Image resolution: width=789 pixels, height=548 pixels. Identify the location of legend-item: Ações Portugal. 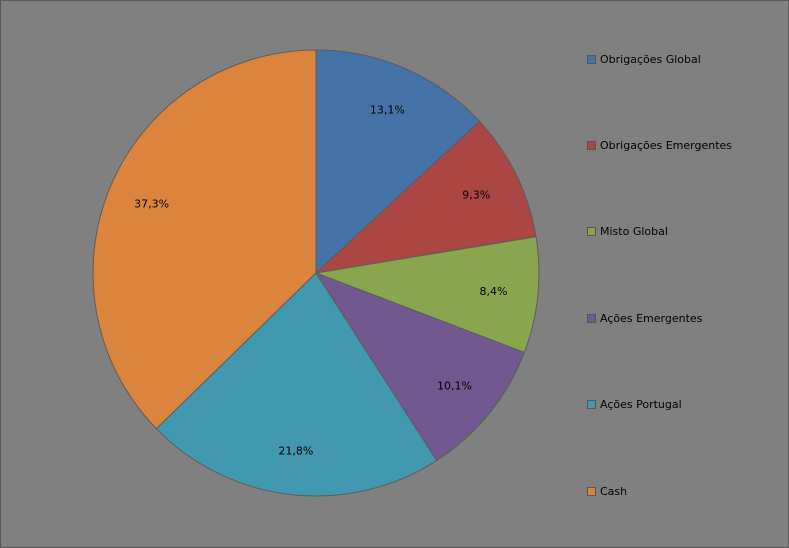
(634, 405).